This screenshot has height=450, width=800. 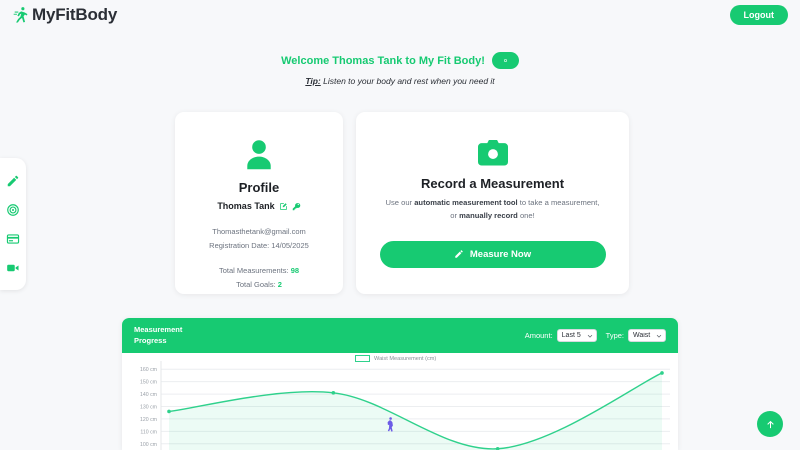 I want to click on total-goals-value: 2, so click(x=279, y=284).